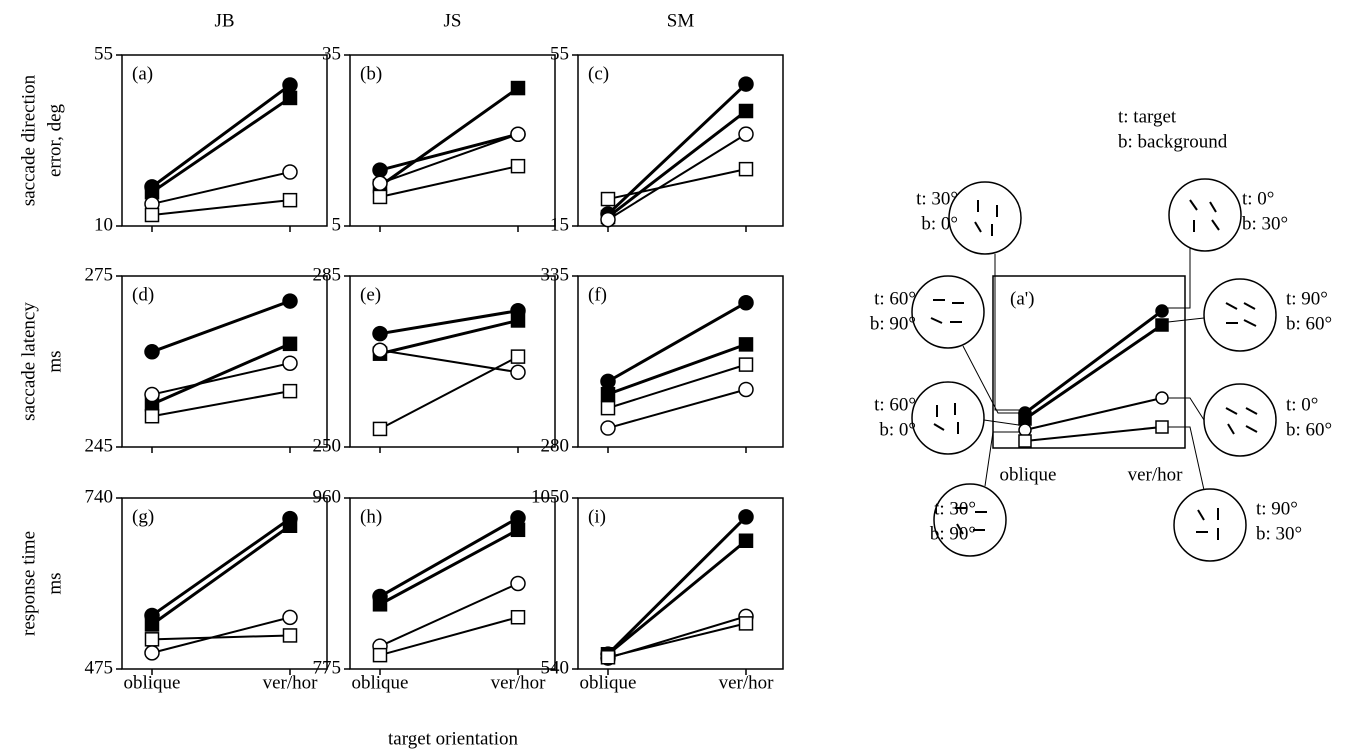  What do you see at coordinates (1265, 223) in the screenshot?
I see `stimulus-background: b: 30°` at bounding box center [1265, 223].